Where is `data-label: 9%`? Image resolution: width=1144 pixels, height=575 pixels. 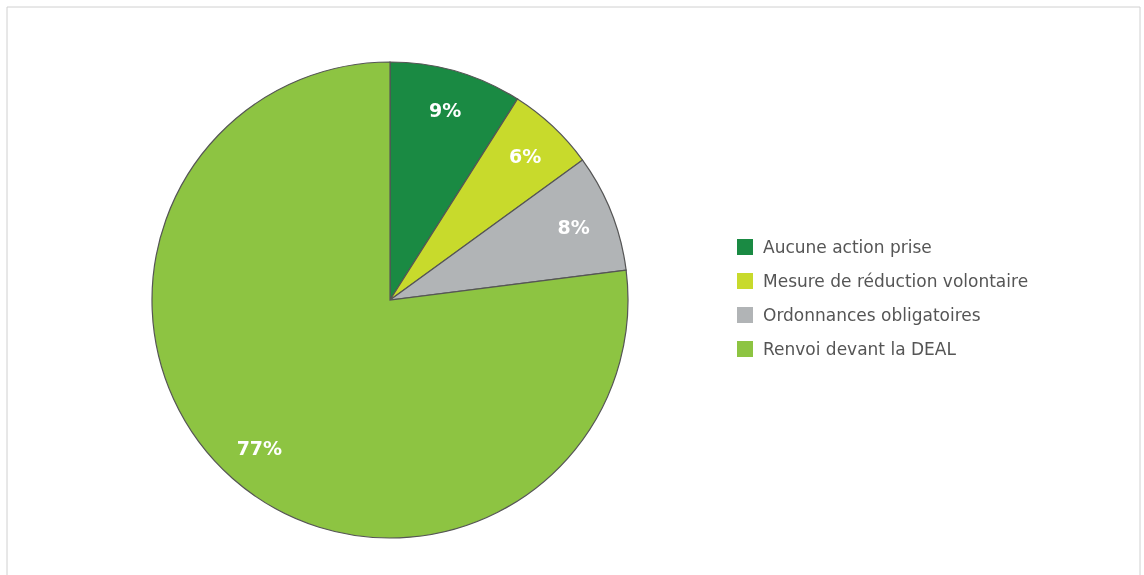 data-label: 9% is located at coordinates (445, 109).